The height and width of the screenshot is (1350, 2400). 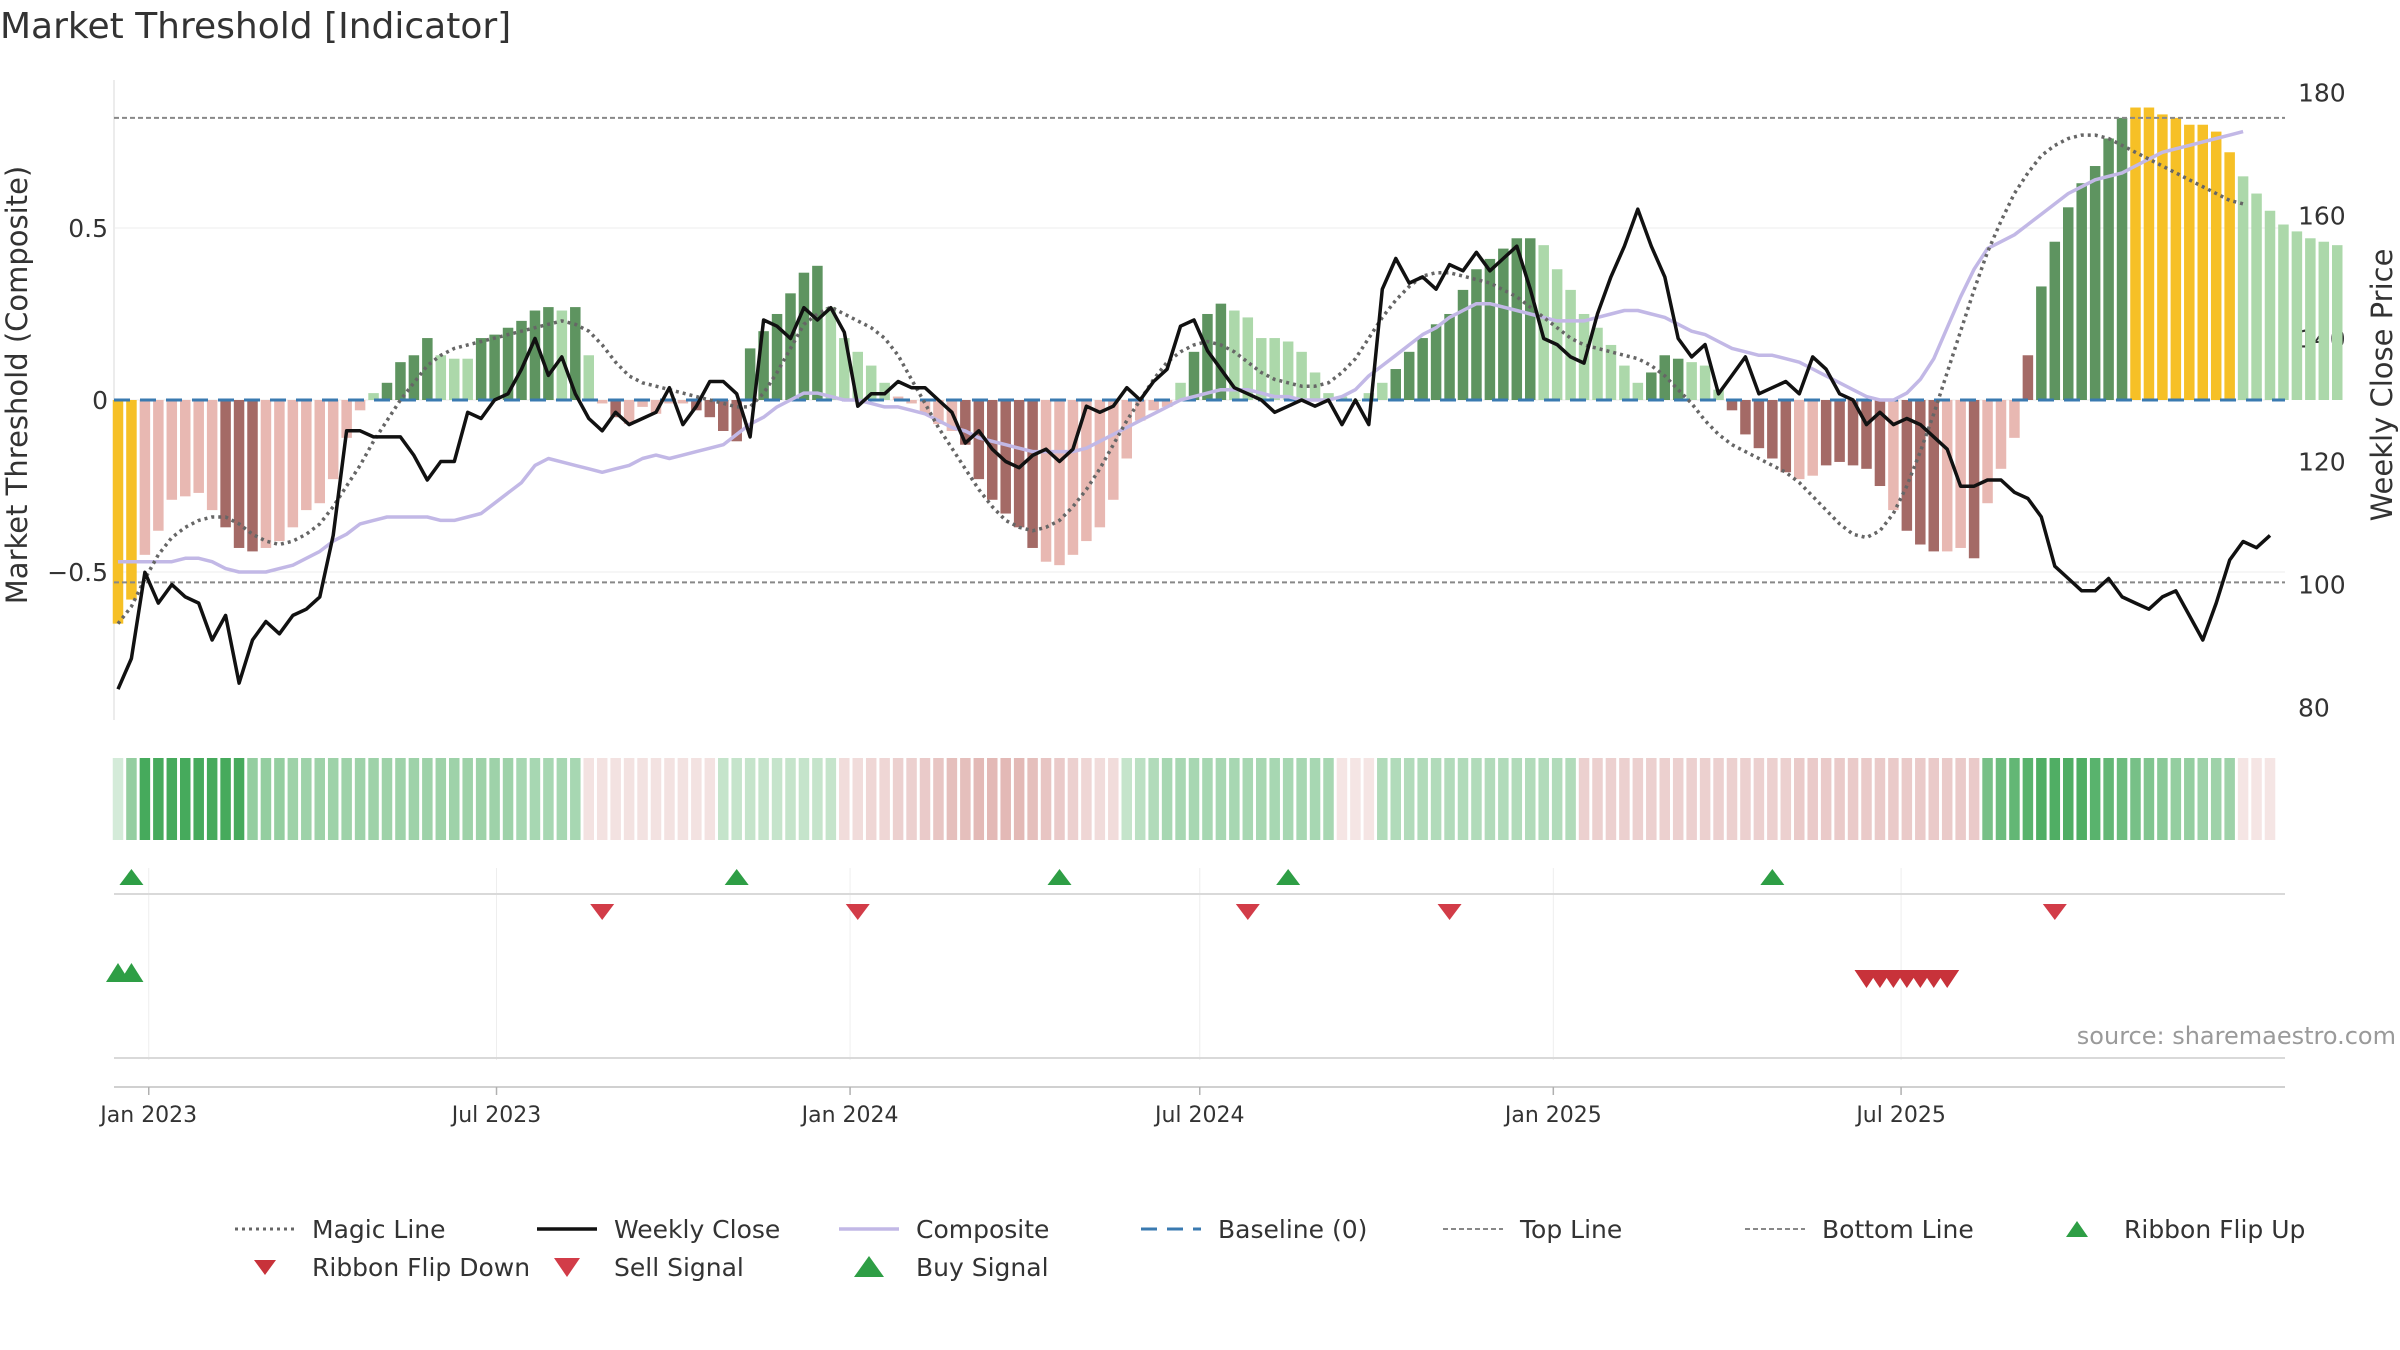 What do you see at coordinates (379, 1229) in the screenshot?
I see `legend-label: Magic Line` at bounding box center [379, 1229].